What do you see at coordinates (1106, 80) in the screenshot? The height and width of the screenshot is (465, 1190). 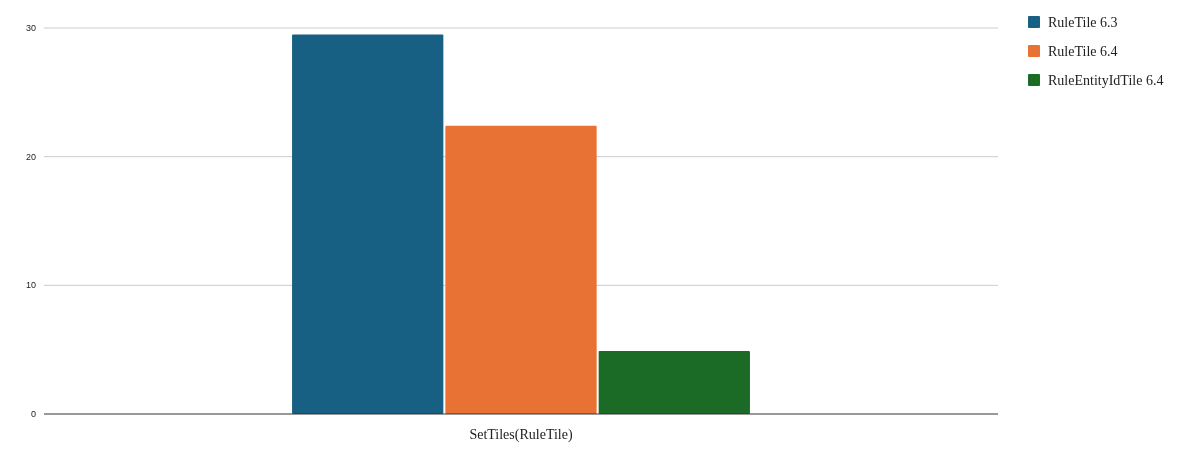 I see `legend-label: RuleEntityIdTile 6.4` at bounding box center [1106, 80].